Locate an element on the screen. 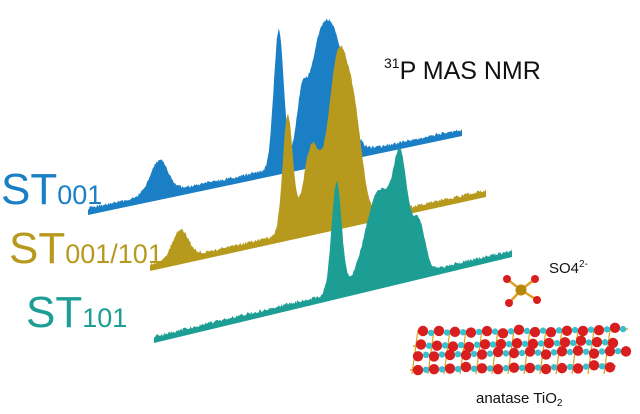 The image size is (640, 414). sulfate-charge: 2- is located at coordinates (583, 264).